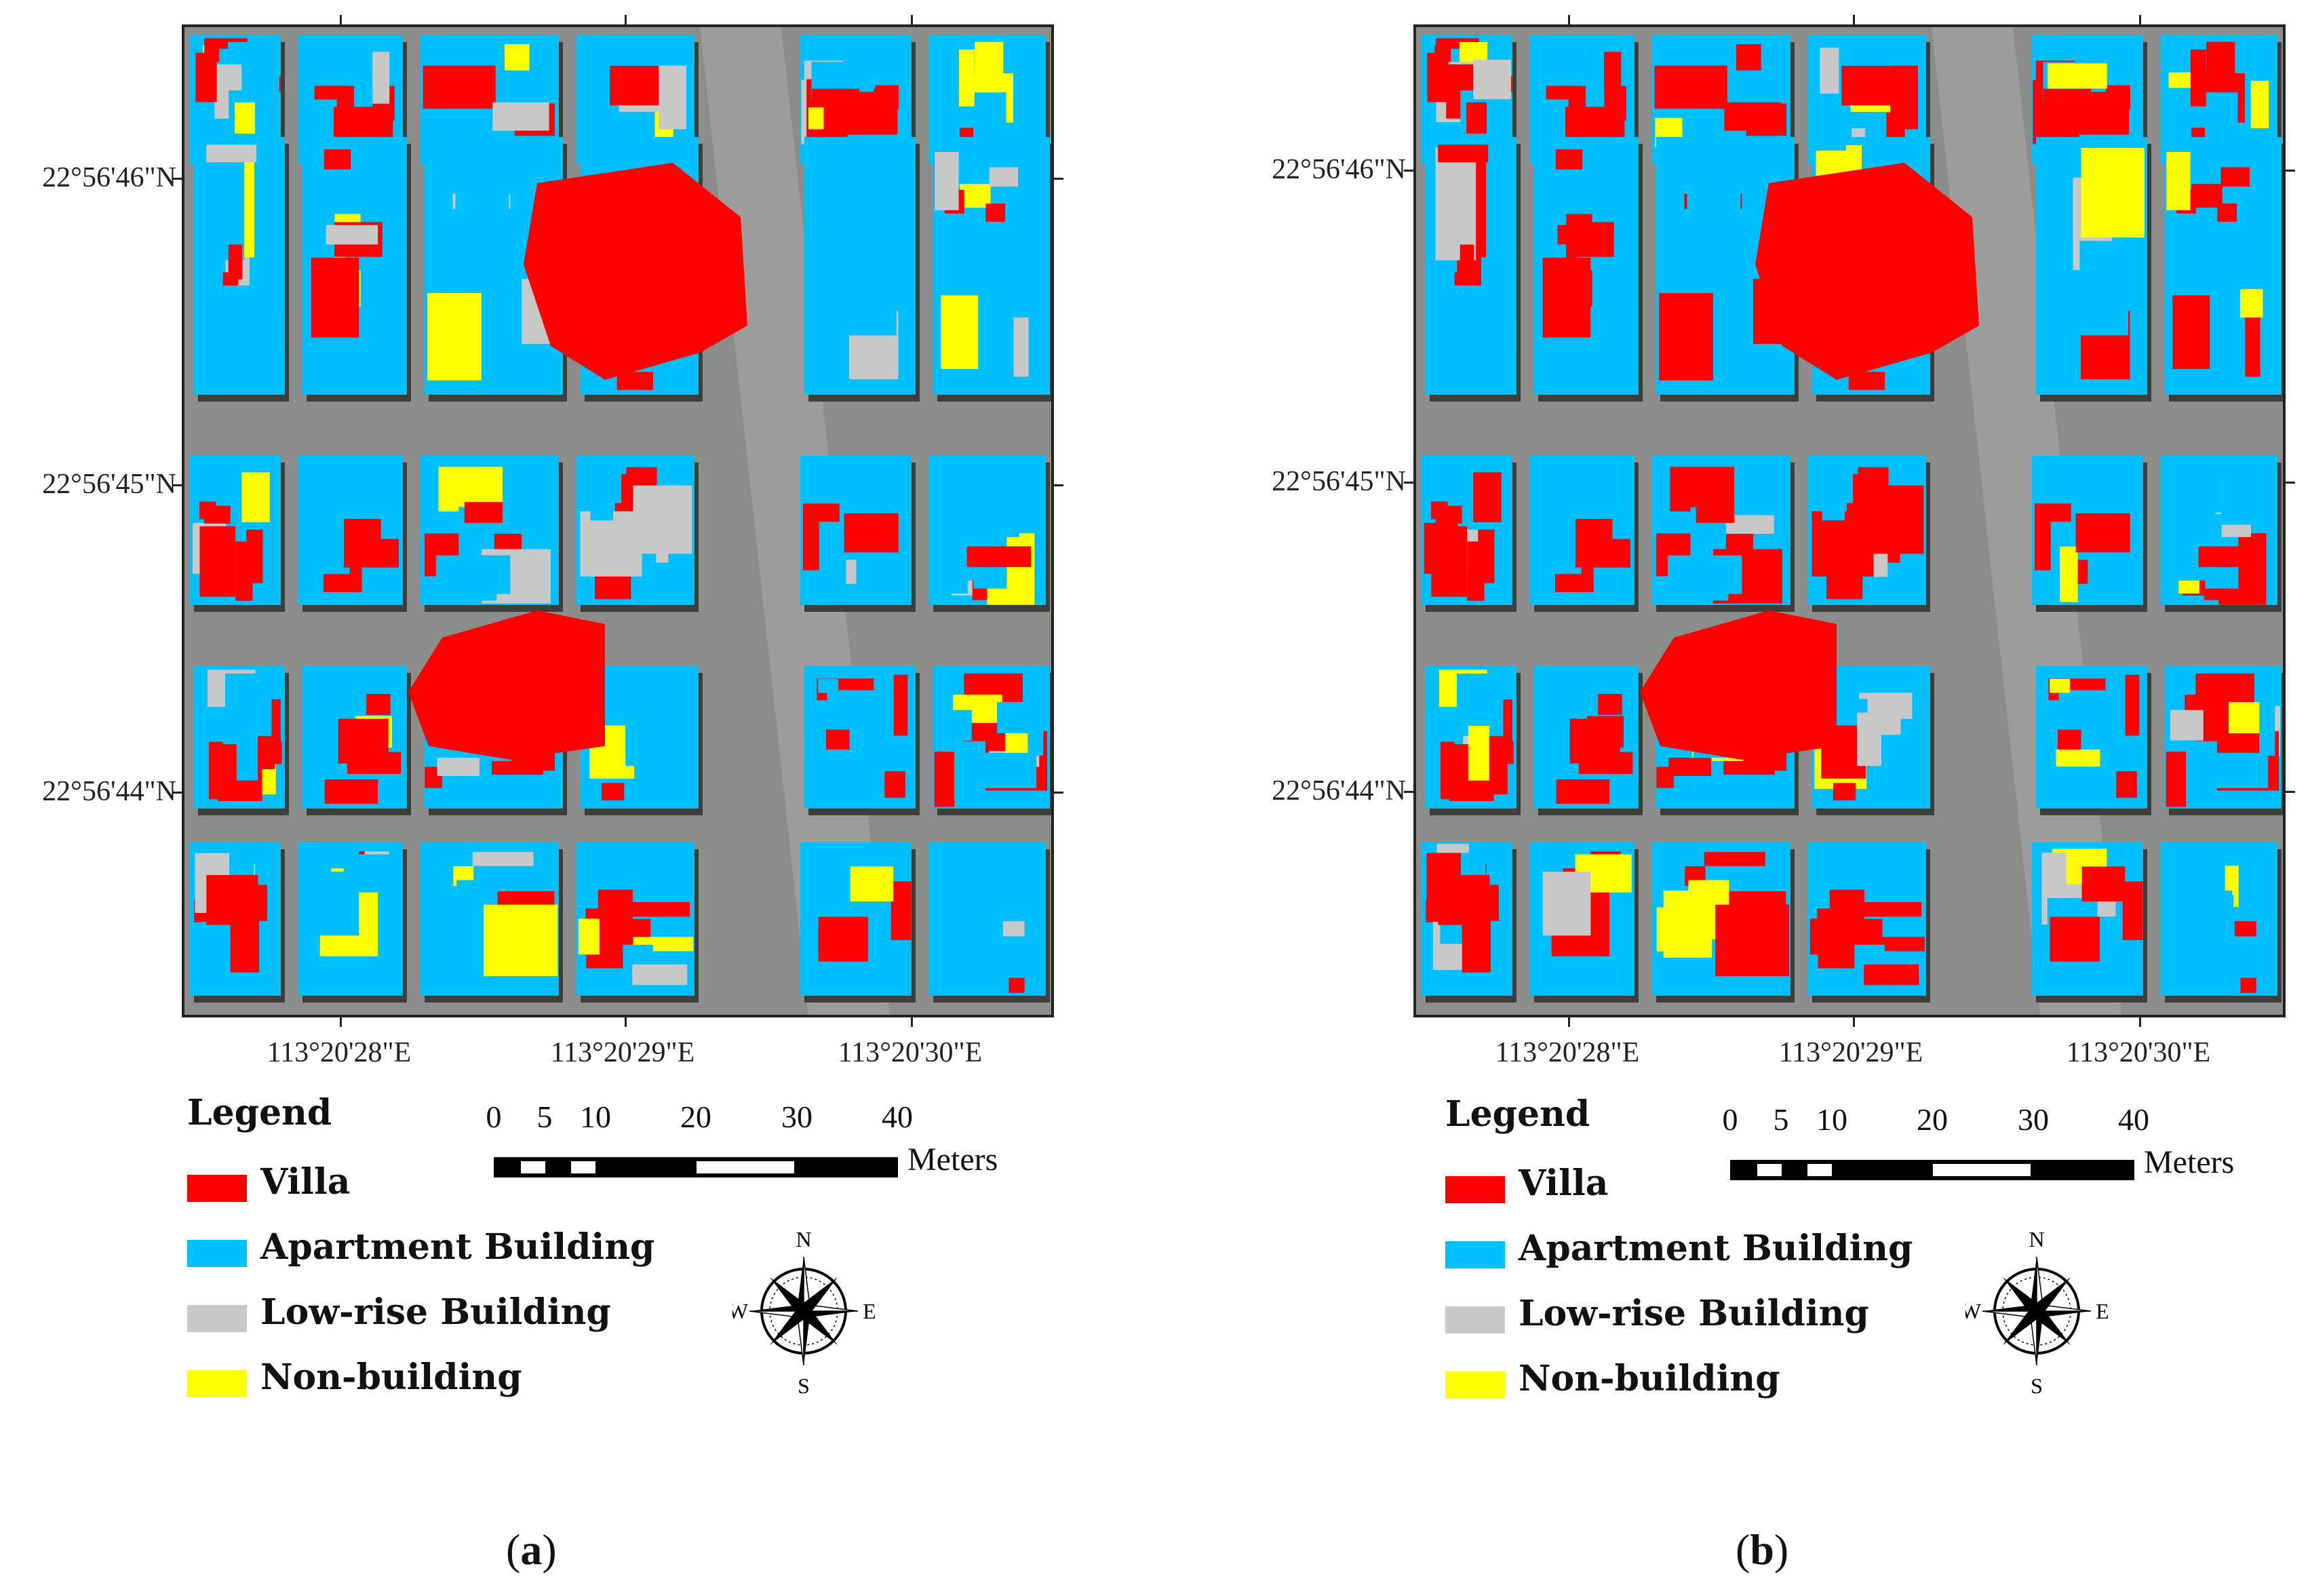  Describe the element at coordinates (544, 1116) in the screenshot. I see `scale-tick-label: 5` at that location.